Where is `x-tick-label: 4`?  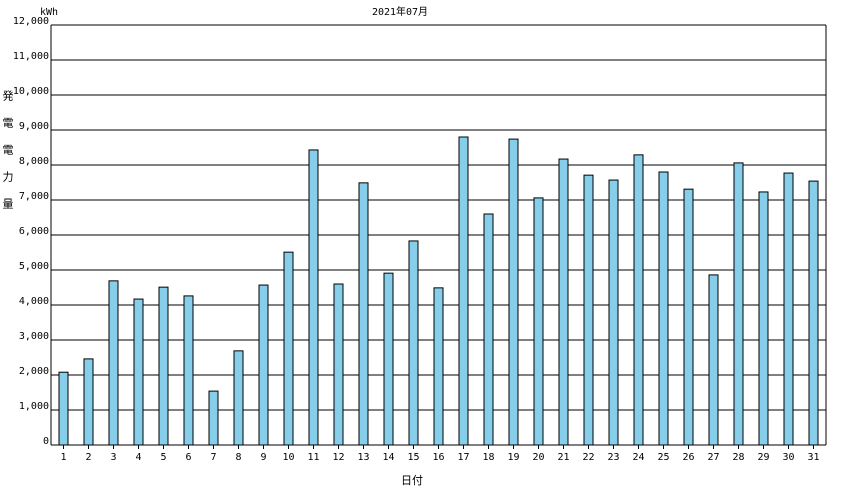 x-tick-label: 4 is located at coordinates (138, 457).